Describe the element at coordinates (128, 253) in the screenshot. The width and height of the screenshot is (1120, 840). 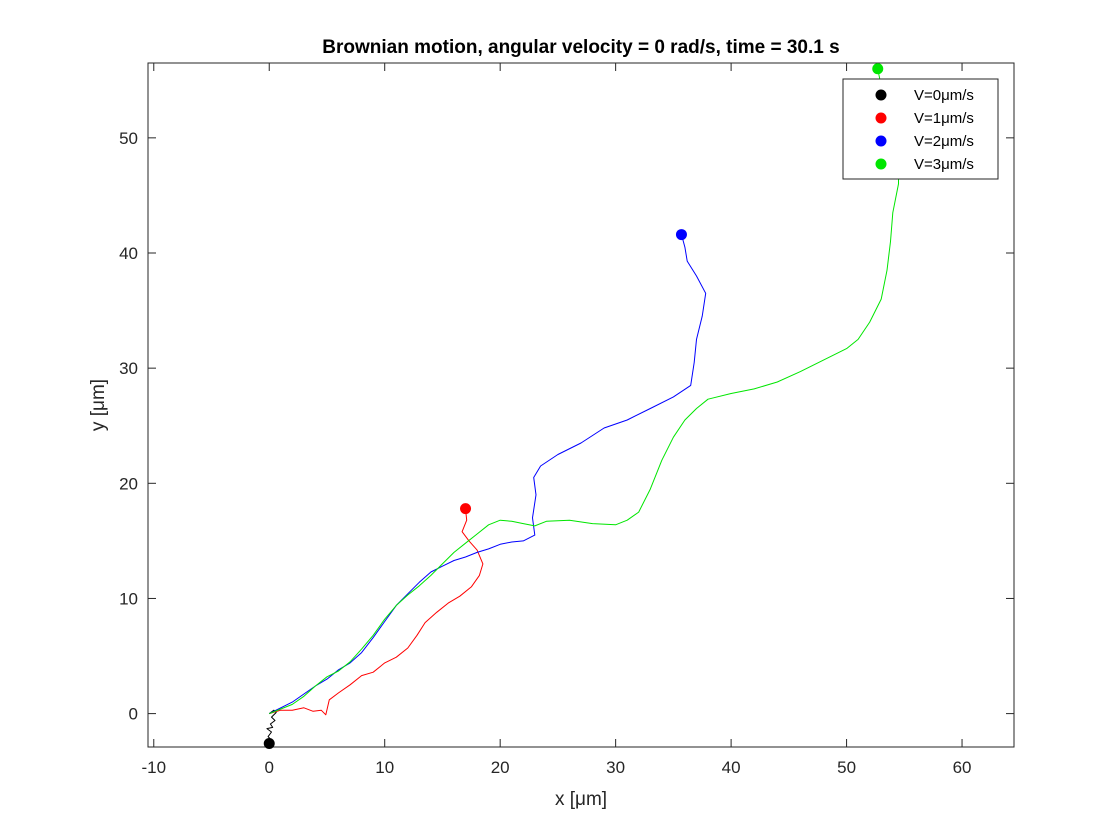
I see `y-tick-label: 40` at that location.